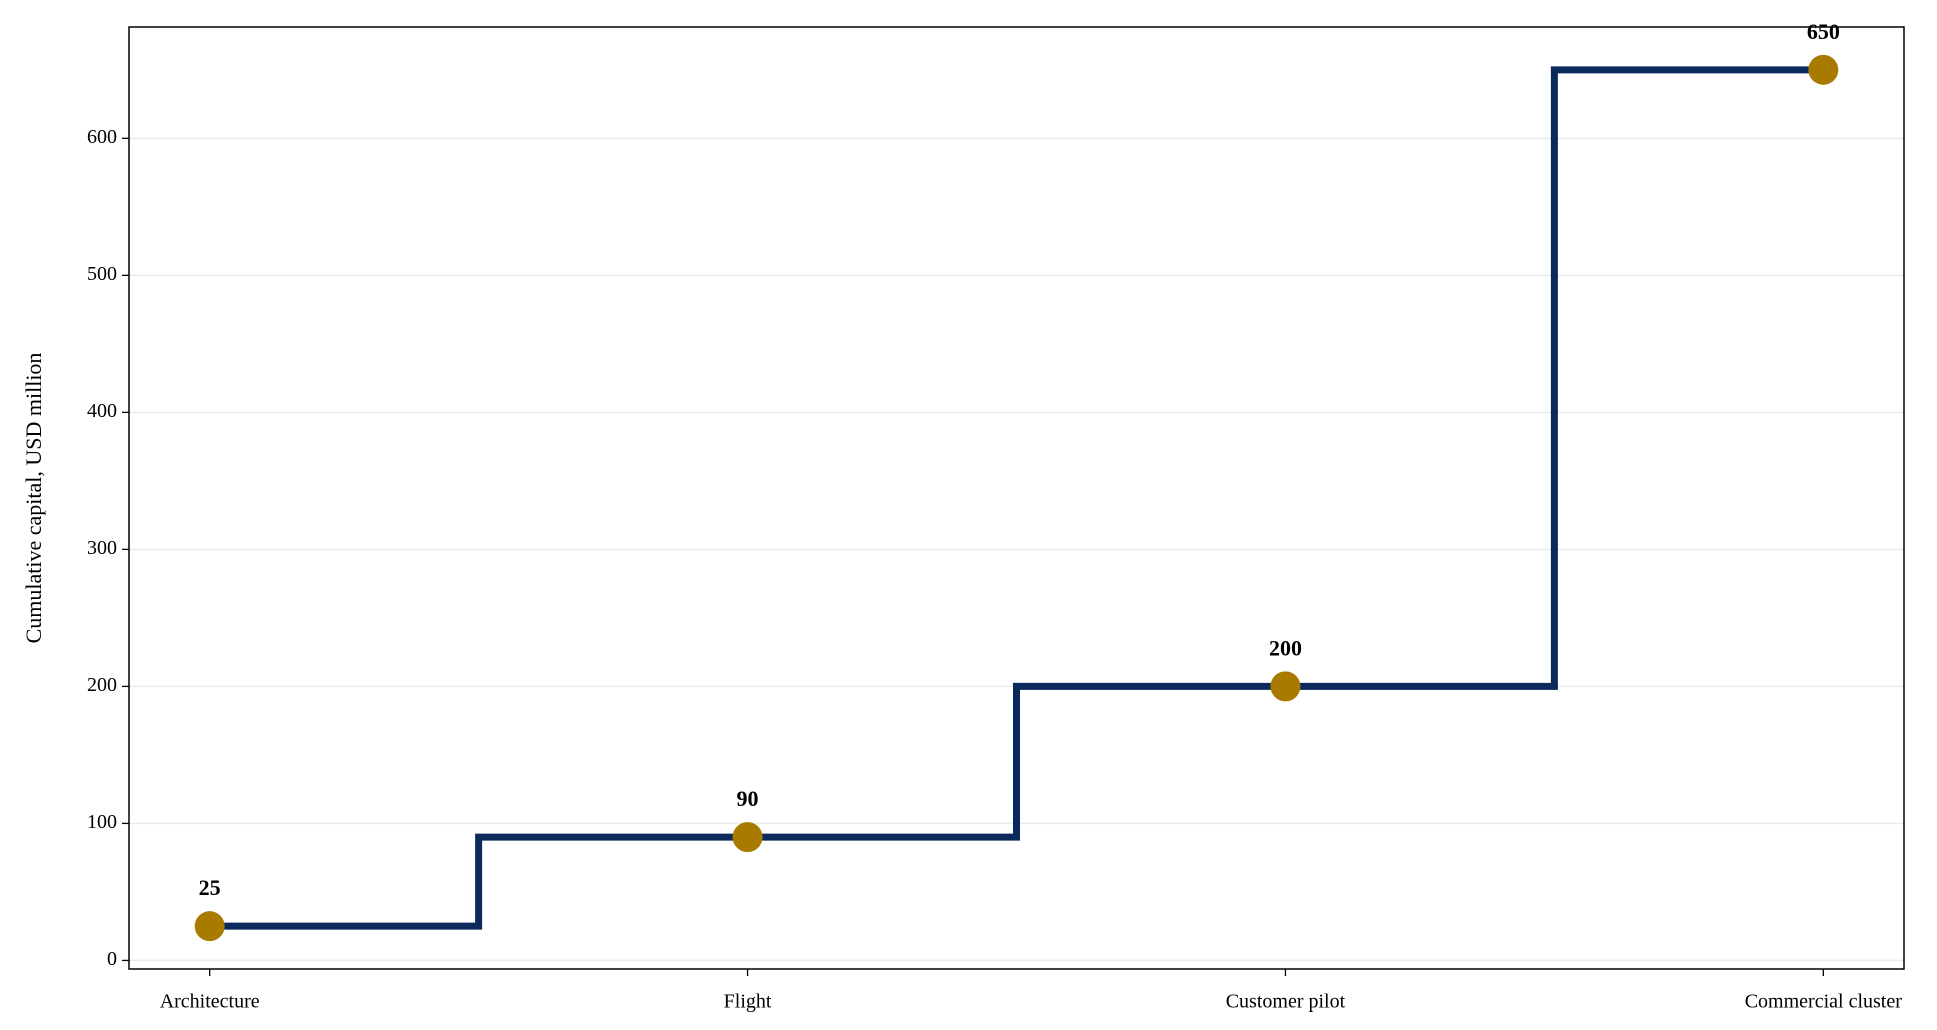 The image size is (1937, 1030). What do you see at coordinates (102, 822) in the screenshot?
I see `y-tick-label: 100` at bounding box center [102, 822].